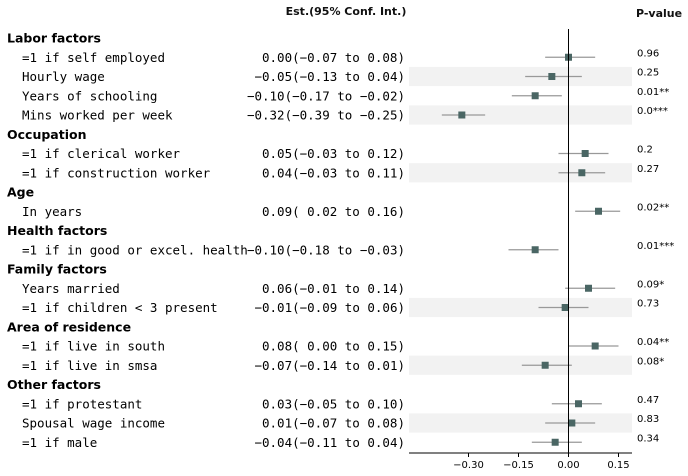 This screenshot has height=476, width=688. Describe the element at coordinates (333, 172) in the screenshot. I see `estimate-ci-text: 0.04(−0.03 to 0.11)` at that location.